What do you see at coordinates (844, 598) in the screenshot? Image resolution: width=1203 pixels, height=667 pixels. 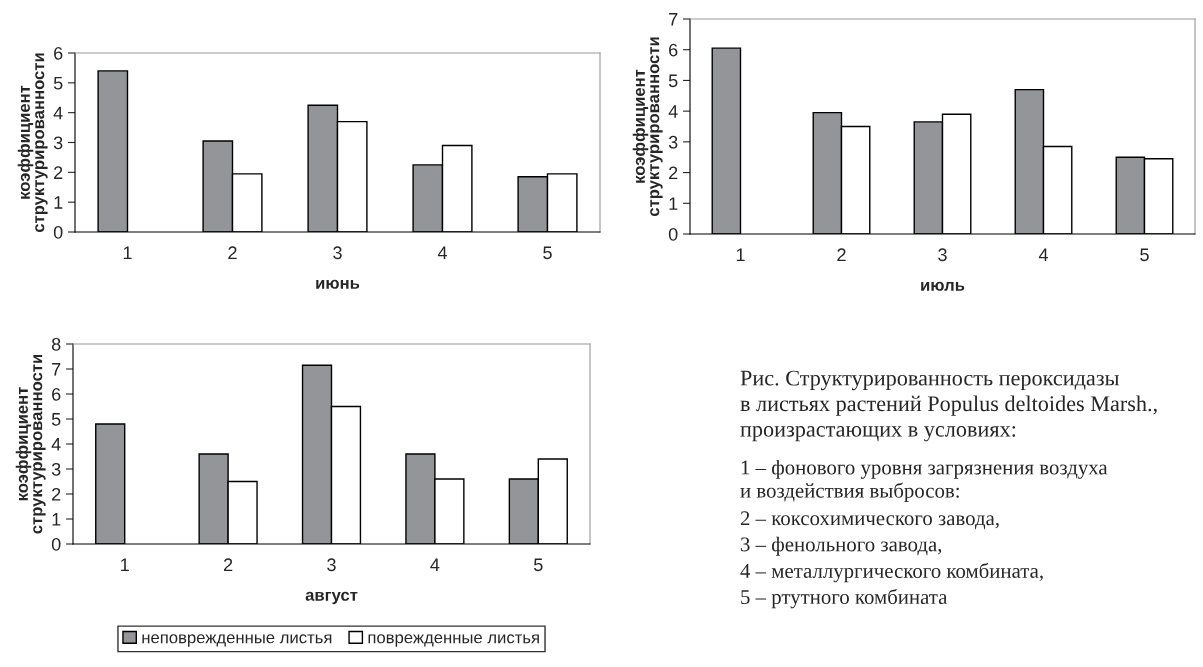 I see `text: 5 – ртутного комбината` at bounding box center [844, 598].